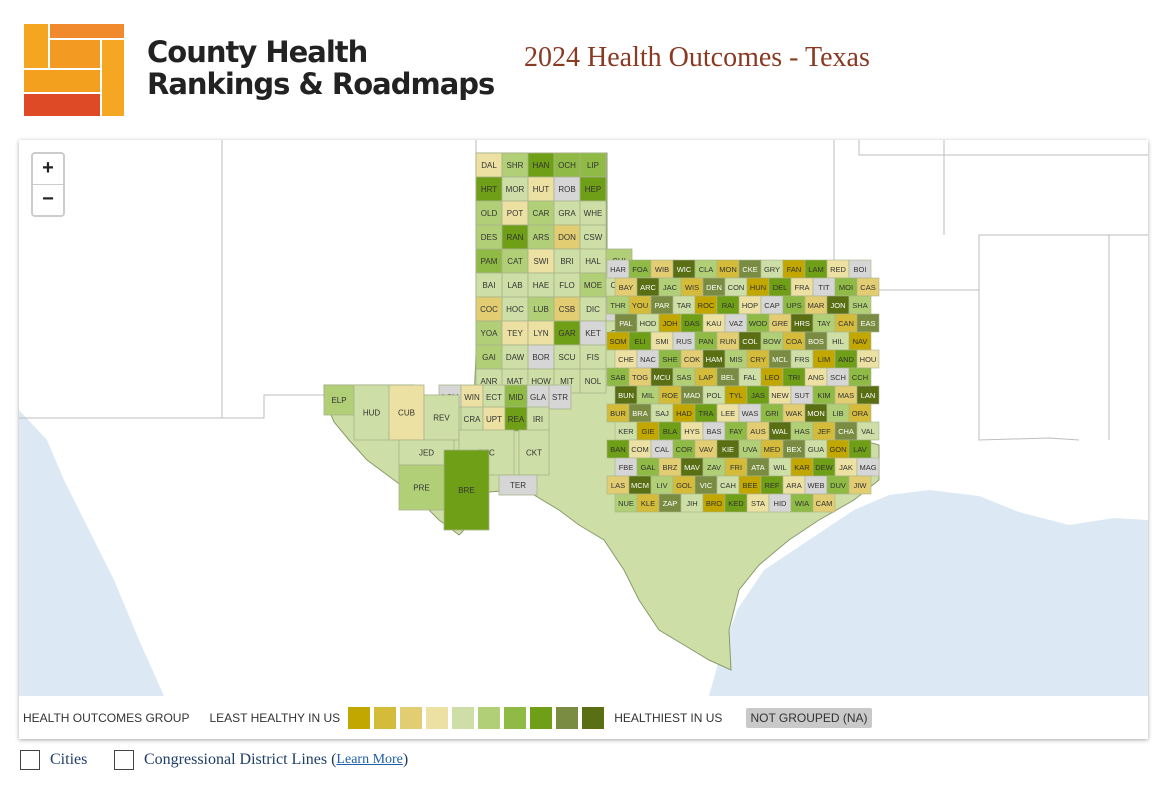 This screenshot has width=1168, height=810. Describe the element at coordinates (593, 189) in the screenshot. I see `county-hep` at that location.